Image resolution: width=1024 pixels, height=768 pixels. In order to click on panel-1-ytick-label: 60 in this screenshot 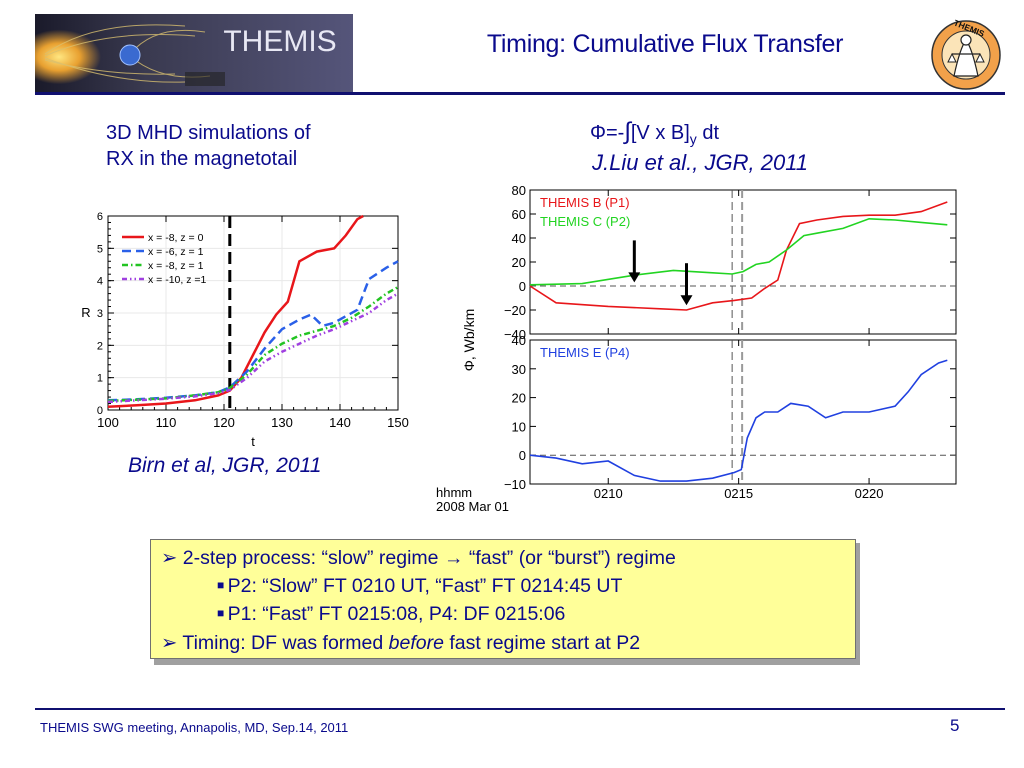, I will do `click(519, 214)`.